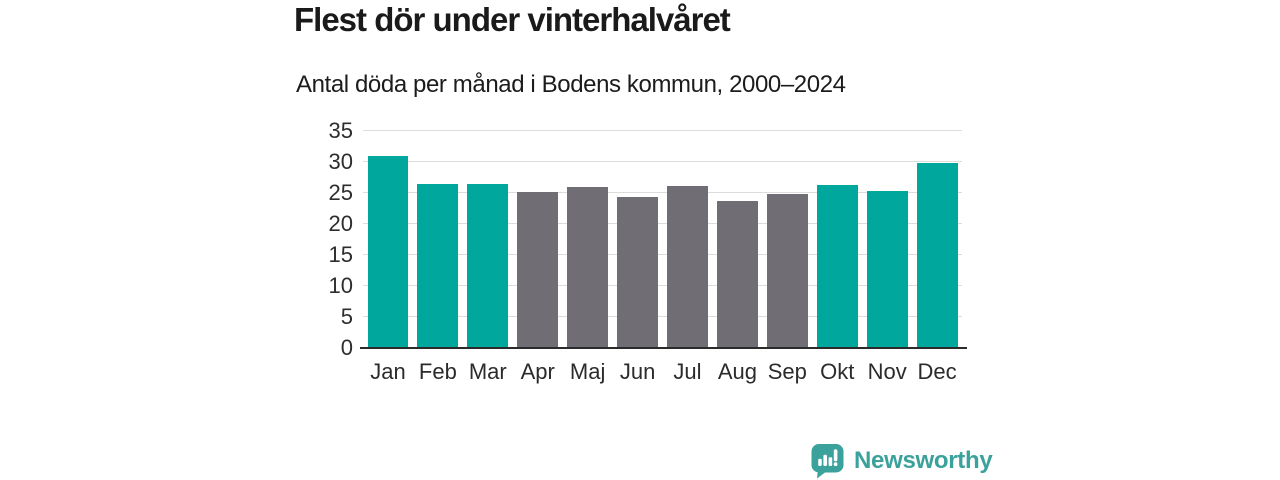 The width and height of the screenshot is (1280, 480). Describe the element at coordinates (488, 265) in the screenshot. I see `bar-mar` at that location.